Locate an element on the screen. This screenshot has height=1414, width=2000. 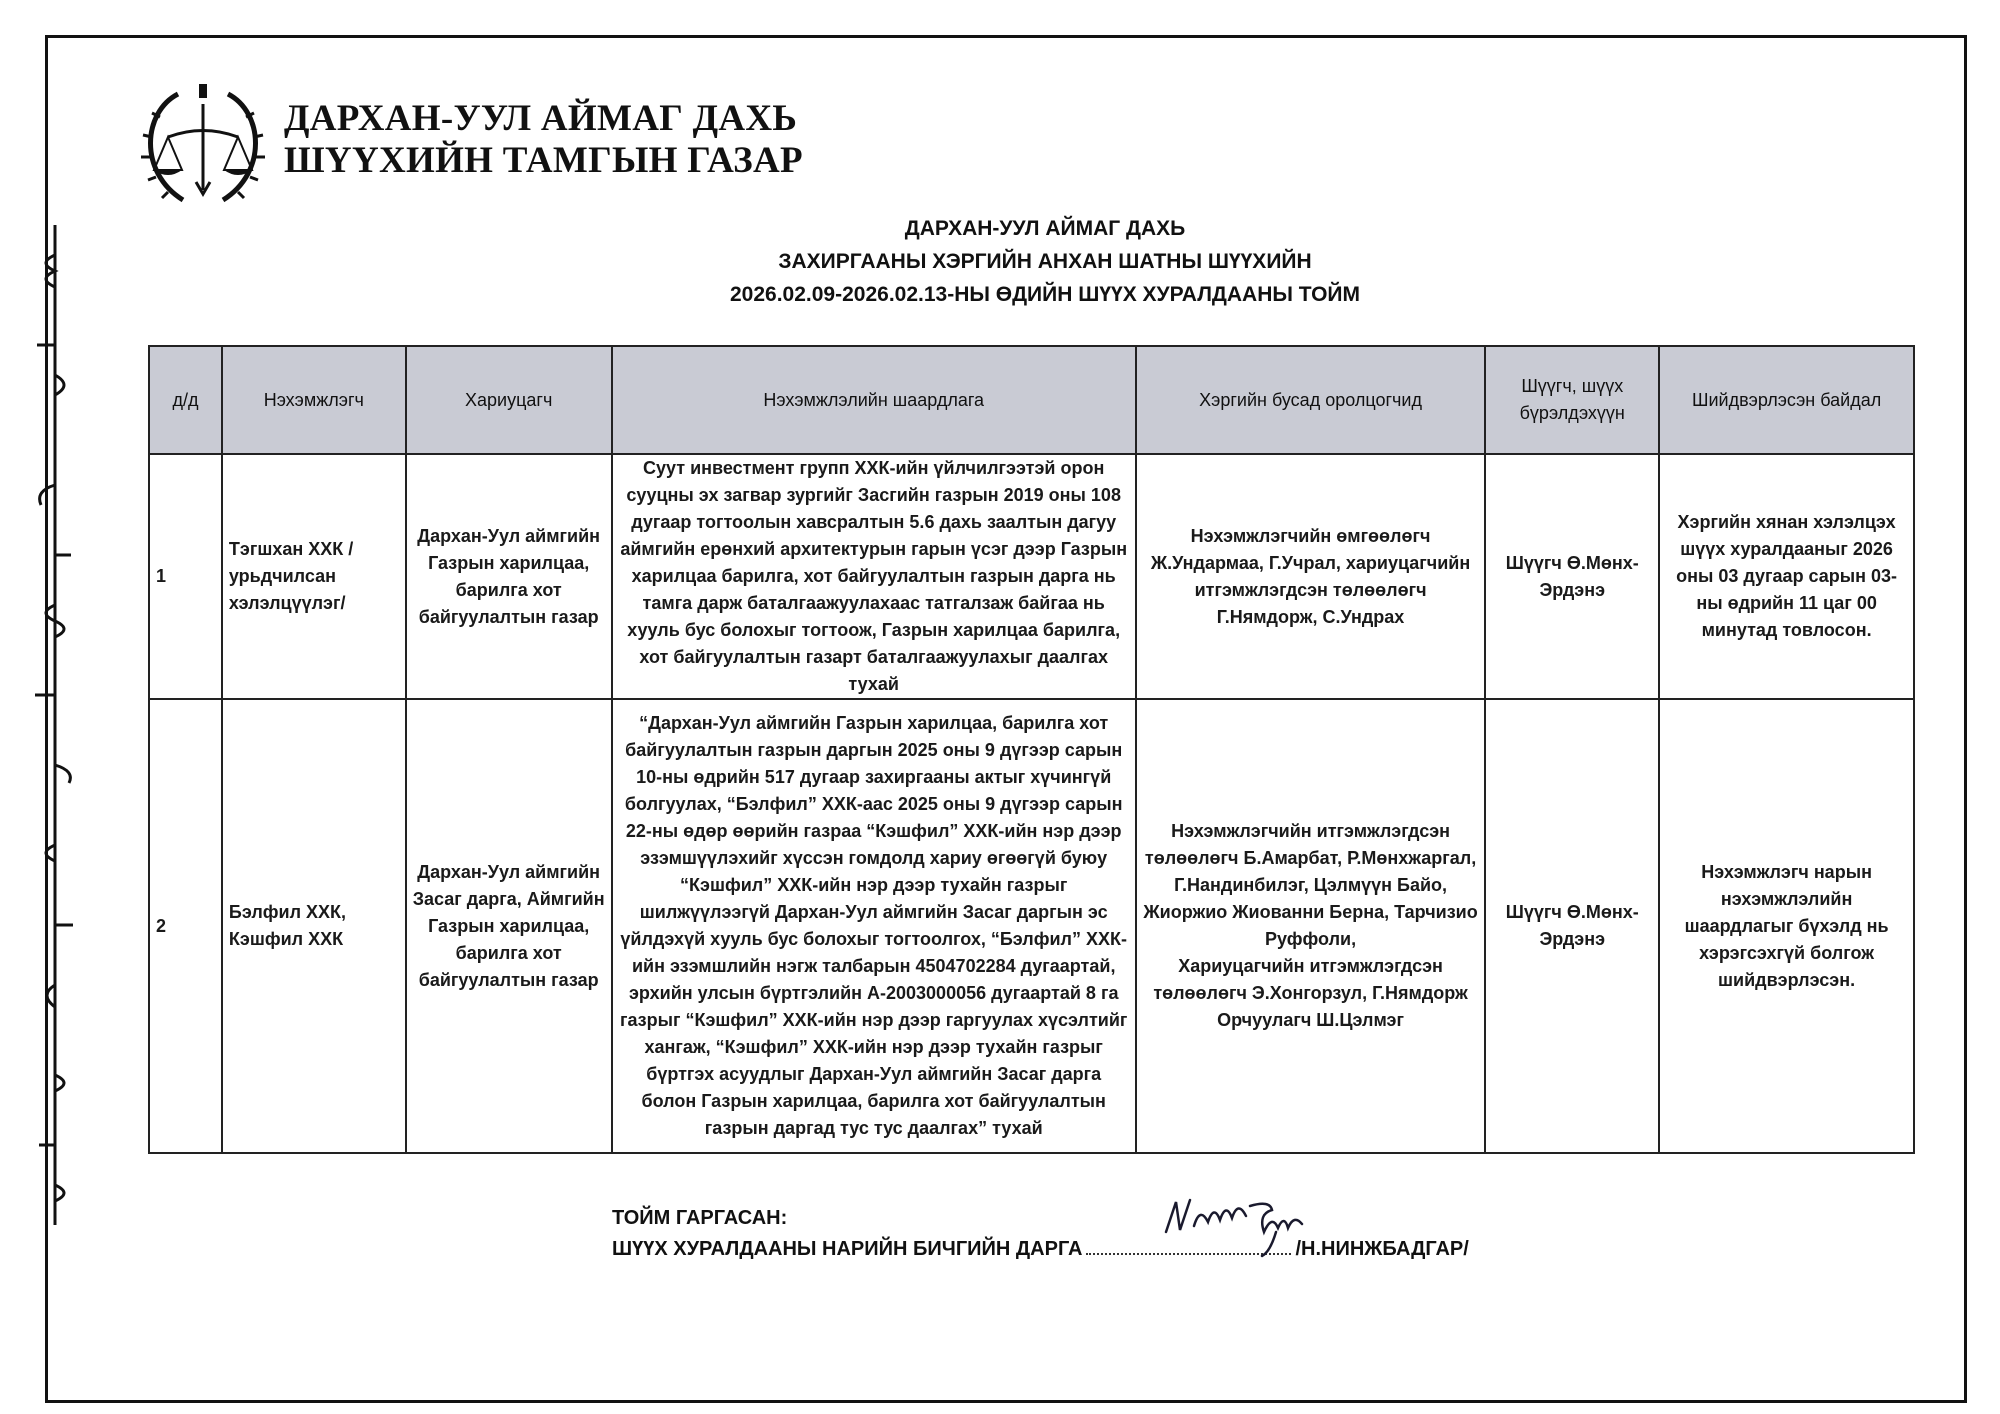
col-header-claim: Нэхэмжлэлийн шаардлага is located at coordinates (873, 400).